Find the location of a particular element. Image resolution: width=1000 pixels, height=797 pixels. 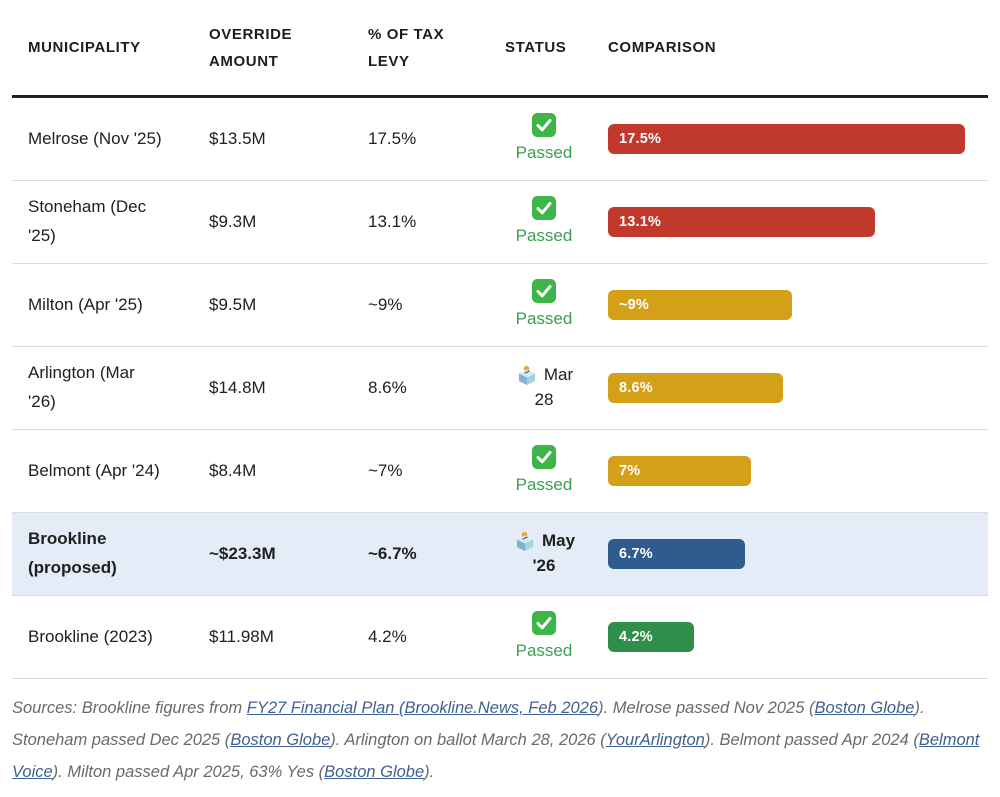

comparison-bar: 13.1% is located at coordinates (741, 222).